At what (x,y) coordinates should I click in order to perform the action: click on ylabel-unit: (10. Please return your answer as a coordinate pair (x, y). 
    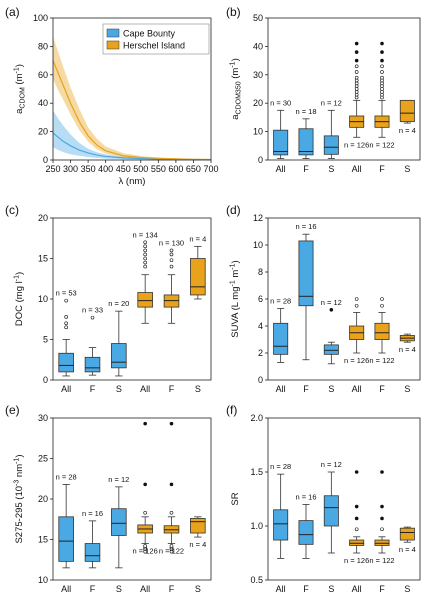
    Looking at the image, I should click on (19, 494).